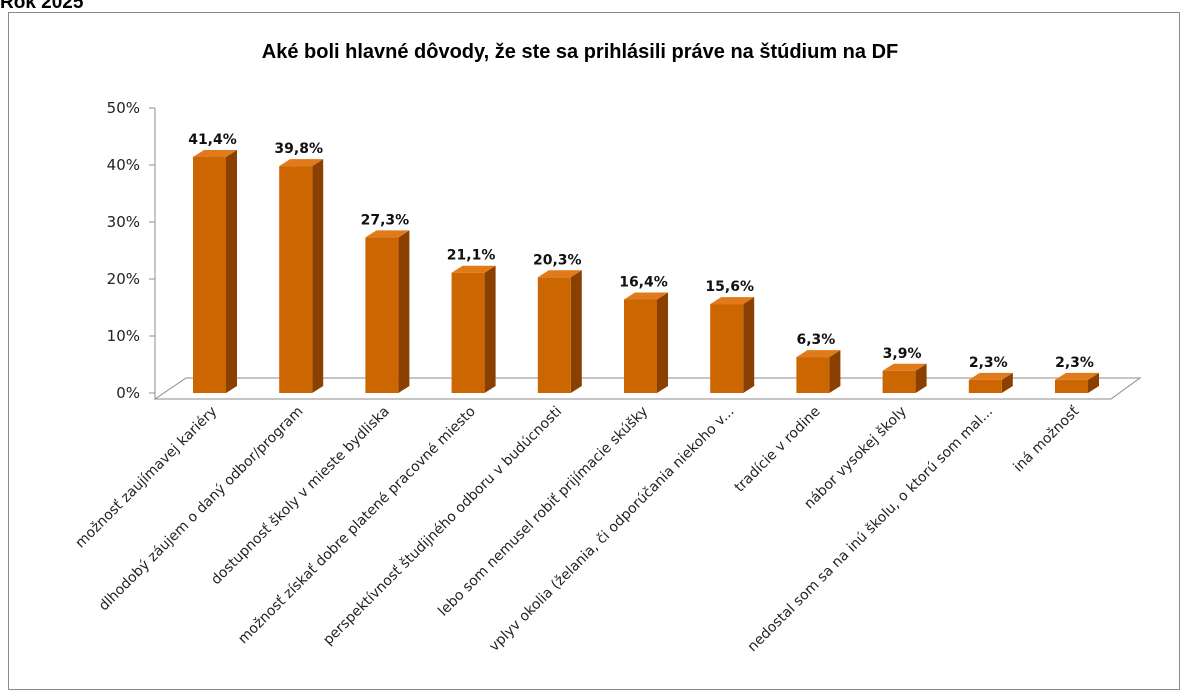 This screenshot has height=690, width=1182. What do you see at coordinates (212, 140) in the screenshot?
I see `data-label: 41,4%` at bounding box center [212, 140].